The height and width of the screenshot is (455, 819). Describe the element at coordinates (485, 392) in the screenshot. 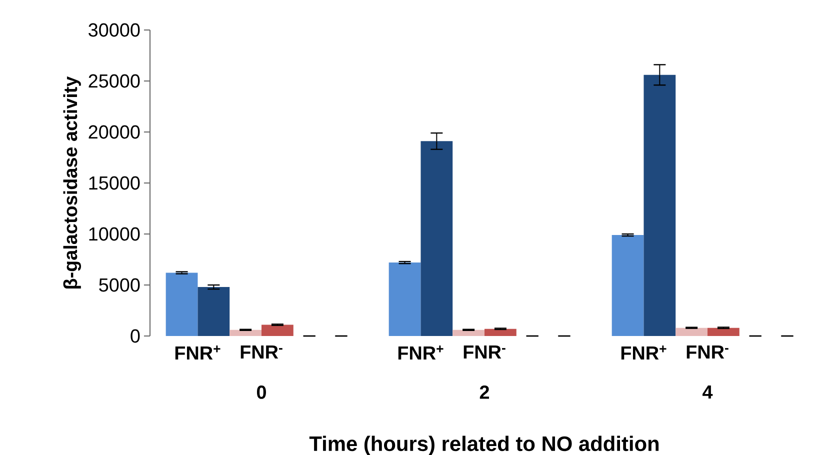

I see `x-tick-label: 2` at that location.